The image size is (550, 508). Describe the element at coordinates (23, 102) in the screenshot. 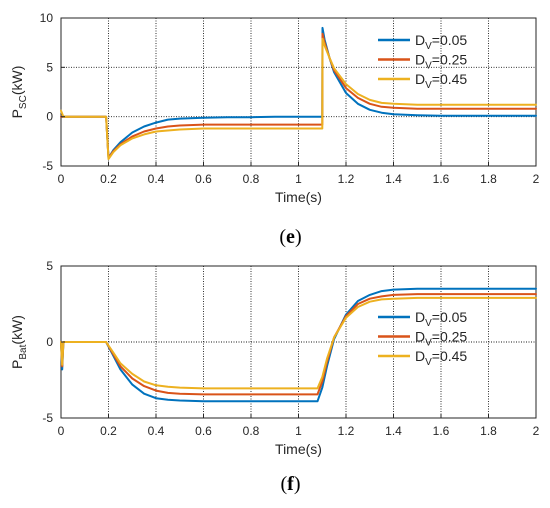

I see `panel-1-y-axis-label-sub: SC` at that location.